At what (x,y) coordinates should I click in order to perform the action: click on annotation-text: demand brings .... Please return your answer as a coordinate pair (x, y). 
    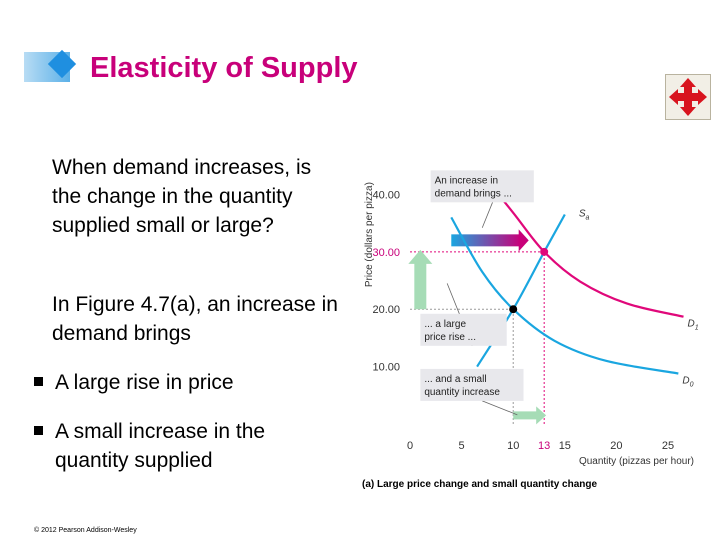
    Looking at the image, I should click on (473, 193).